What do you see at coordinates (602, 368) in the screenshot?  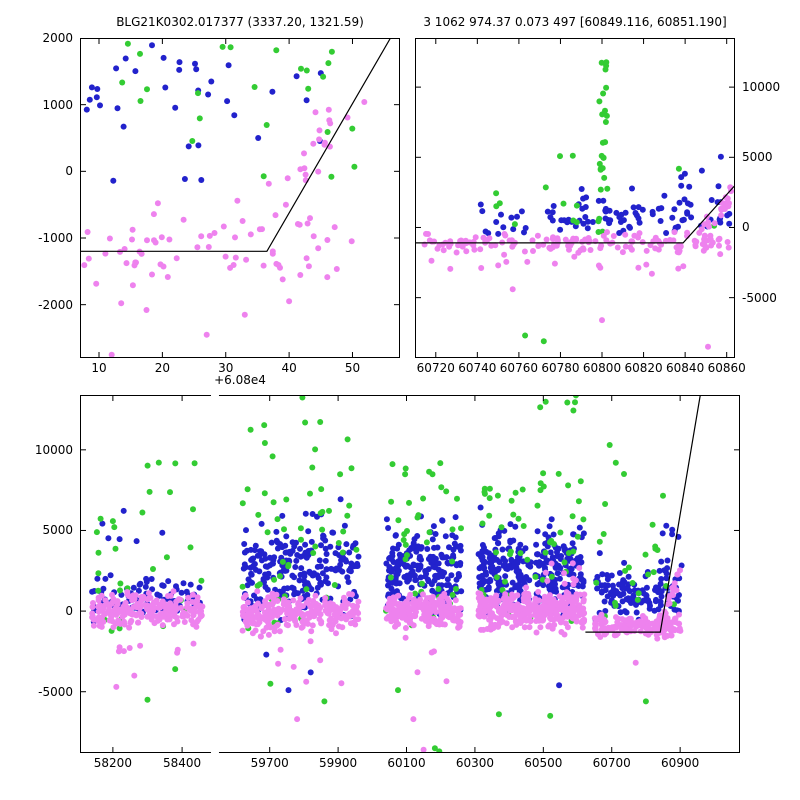 I see `x-tick-label: 60800` at bounding box center [602, 368].